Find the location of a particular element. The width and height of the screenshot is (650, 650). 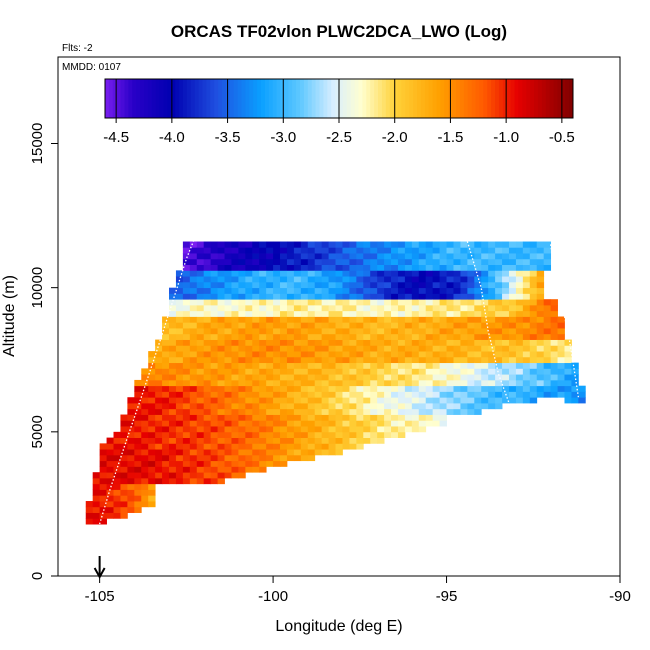

colorbar-tick-label: -4.5 is located at coordinates (116, 137).